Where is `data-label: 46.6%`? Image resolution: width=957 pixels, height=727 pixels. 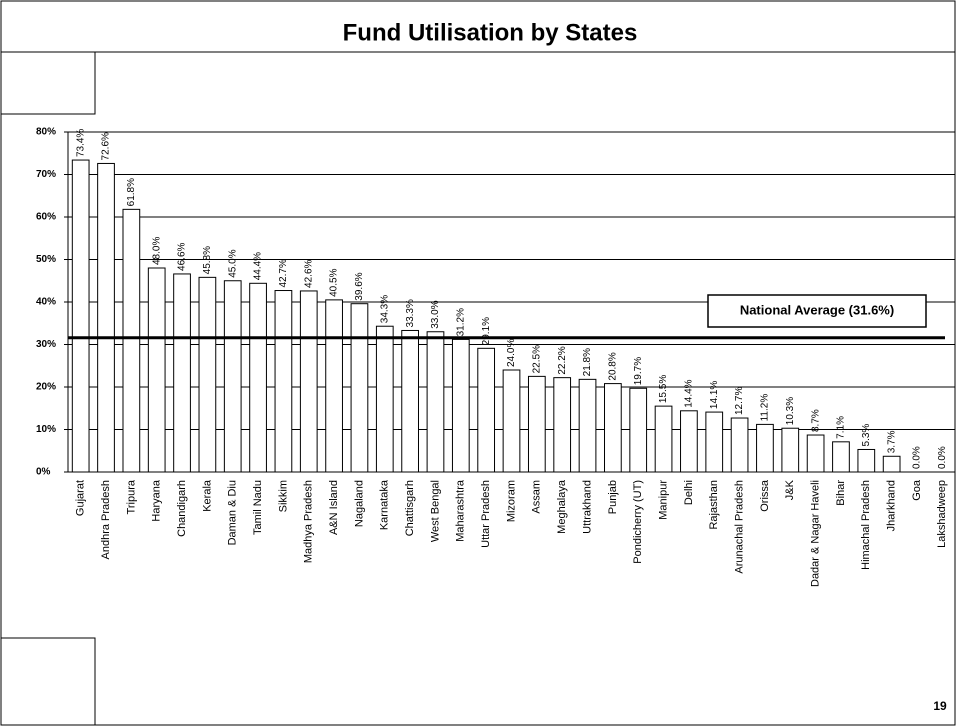 data-label: 46.6% is located at coordinates (182, 256).